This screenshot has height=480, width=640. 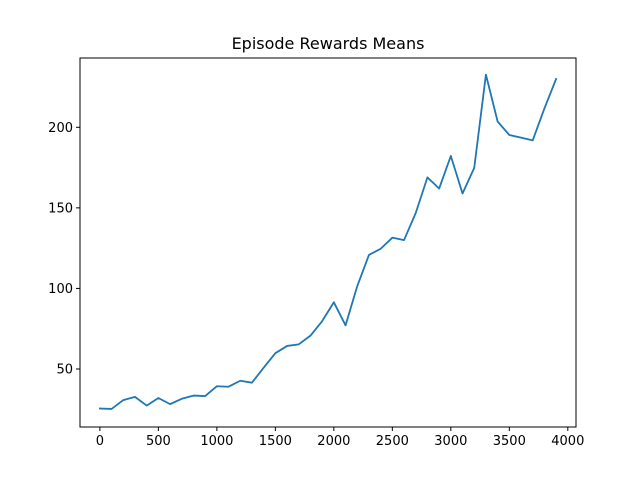 What do you see at coordinates (392, 441) in the screenshot?
I see `x-tick-label: 2500` at bounding box center [392, 441].